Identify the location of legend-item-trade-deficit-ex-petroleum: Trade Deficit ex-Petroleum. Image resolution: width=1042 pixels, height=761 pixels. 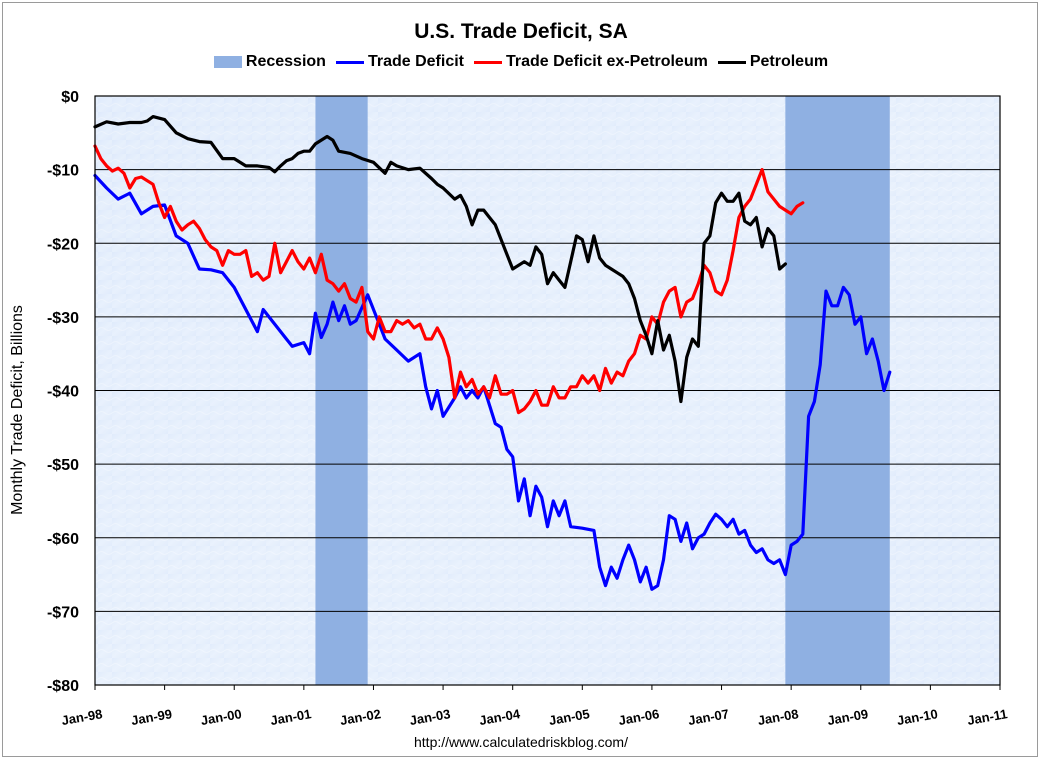
(590, 62).